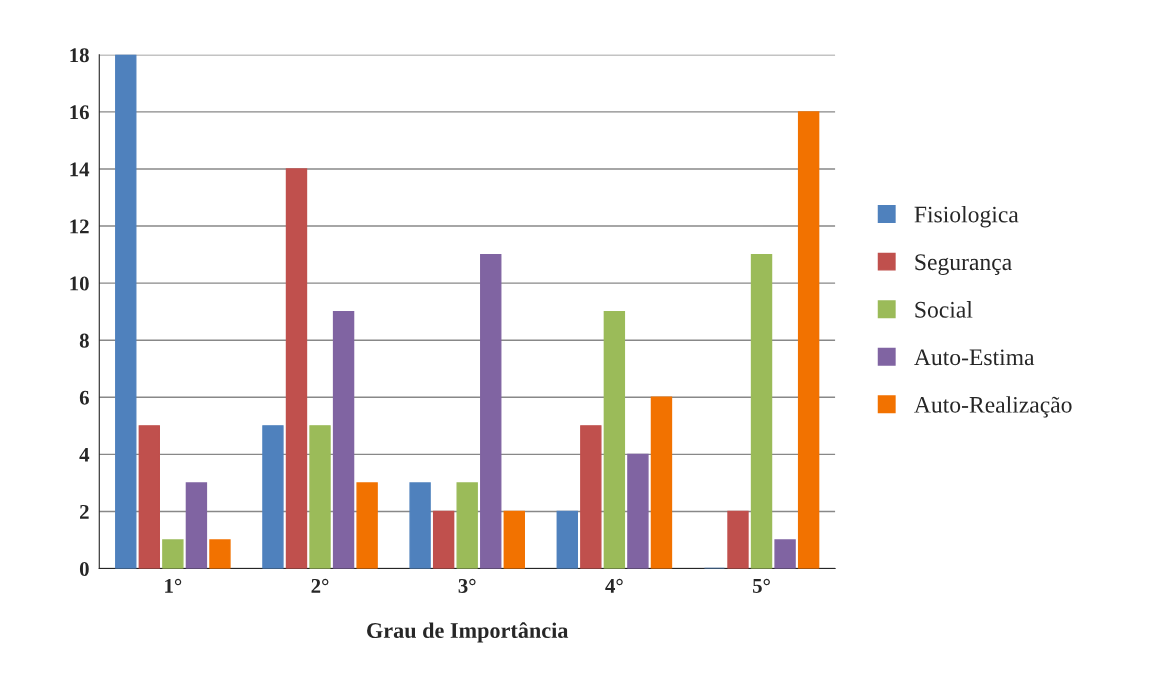 The height and width of the screenshot is (685, 1168). Describe the element at coordinates (468, 632) in the screenshot. I see `x-axis-title: Grau de Importância` at that location.